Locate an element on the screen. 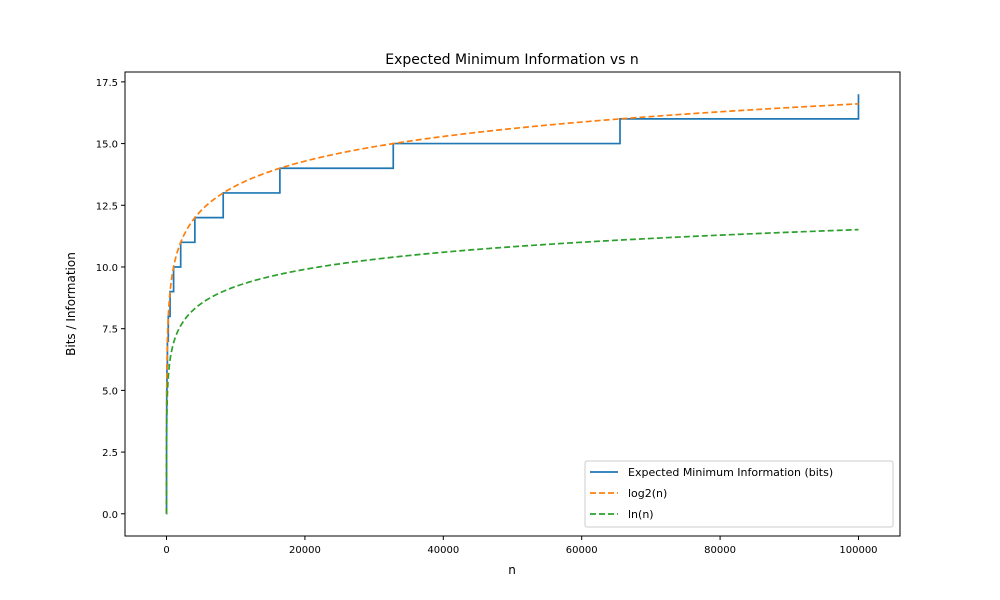  y-tick-label: 7.5 is located at coordinates (110, 330).